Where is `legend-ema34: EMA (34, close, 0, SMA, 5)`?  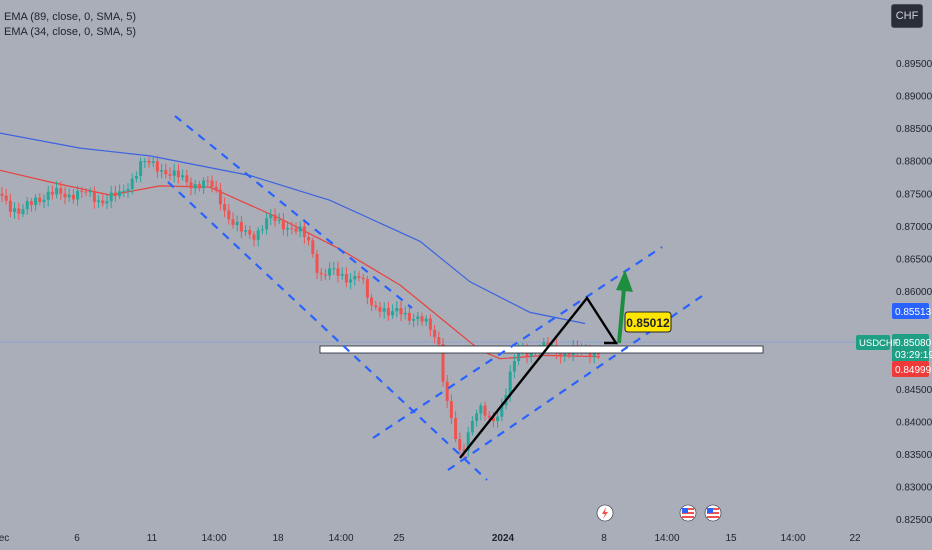 legend-ema34: EMA (34, close, 0, SMA, 5) is located at coordinates (70, 32).